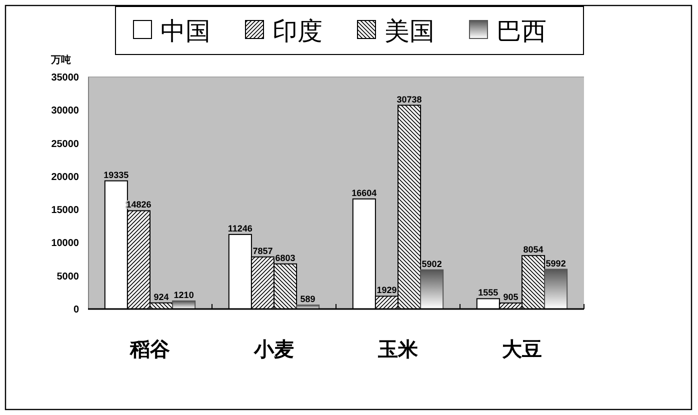 The image size is (698, 415). Describe the element at coordinates (409, 31) in the screenshot. I see `legend-label: 美国` at that location.